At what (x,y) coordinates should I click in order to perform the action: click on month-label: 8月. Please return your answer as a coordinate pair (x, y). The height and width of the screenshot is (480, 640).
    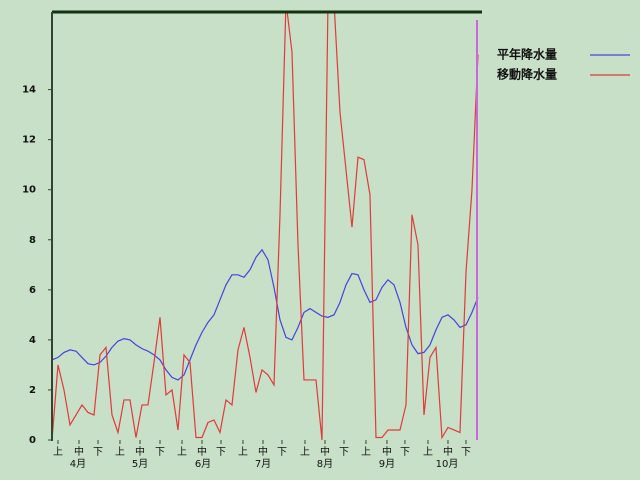
    Looking at the image, I should click on (325, 464).